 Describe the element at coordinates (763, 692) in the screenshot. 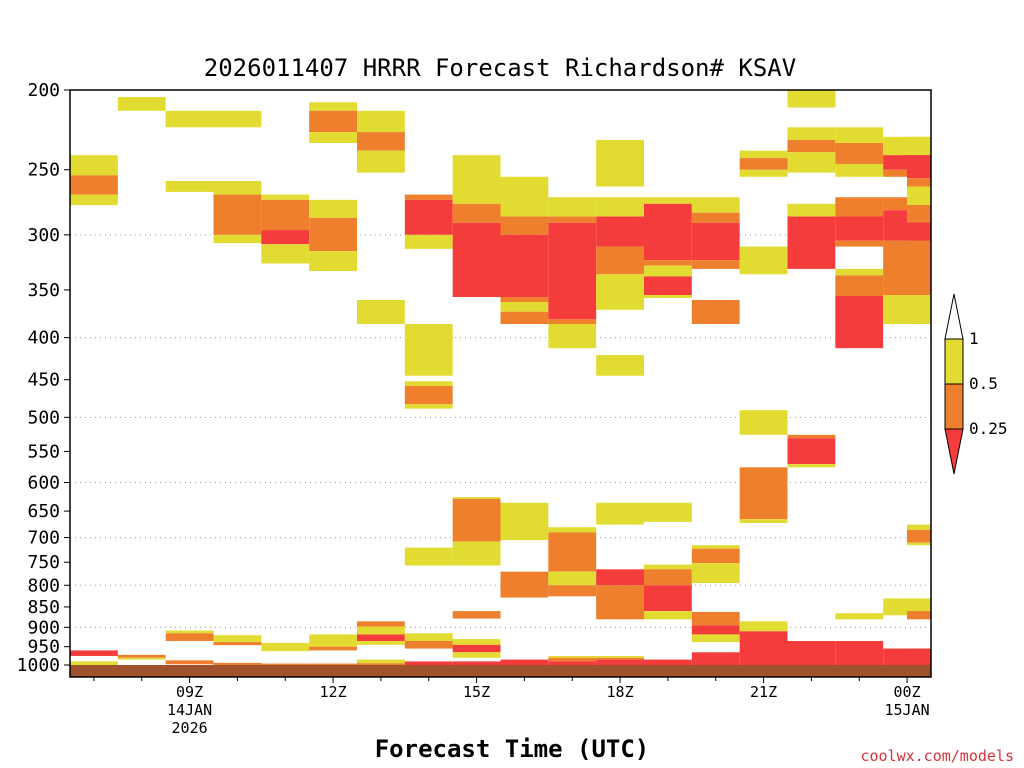

I see `x-tick-label: 21Z` at that location.